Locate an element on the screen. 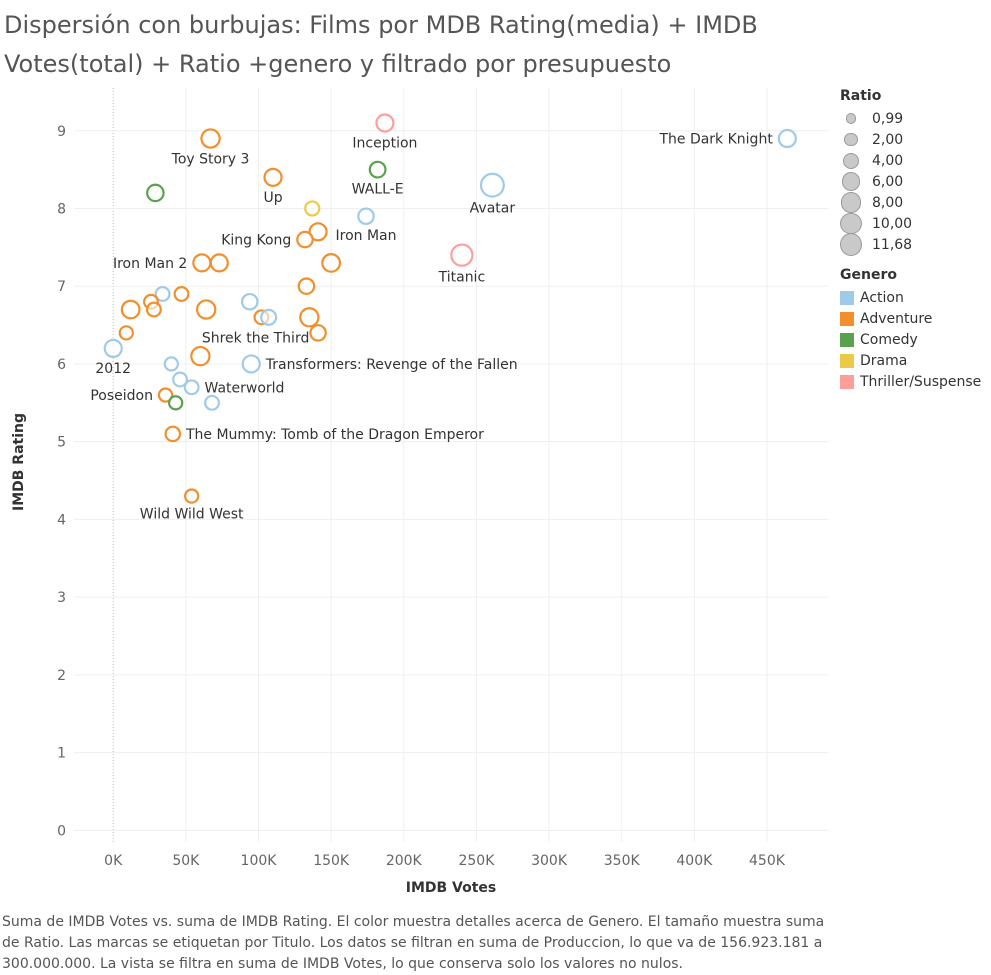  y-tick-label: 9 is located at coordinates (61, 132).